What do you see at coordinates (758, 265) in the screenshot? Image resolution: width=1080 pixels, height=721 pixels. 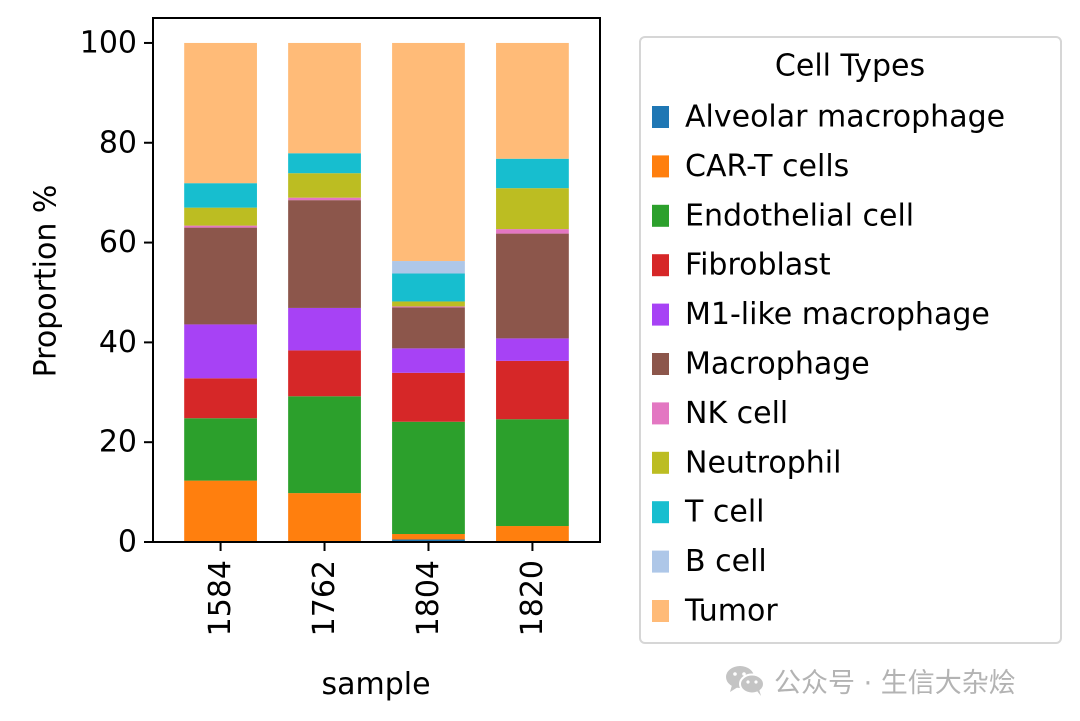 I see `legend-label: Fibroblast` at bounding box center [758, 265].